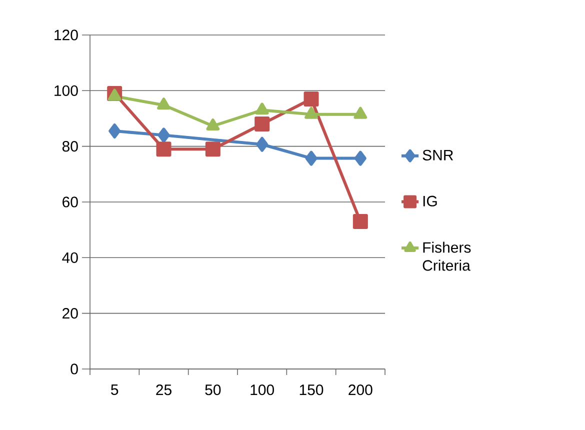 This screenshot has width=585, height=430. Describe the element at coordinates (213, 390) in the screenshot. I see `x-tick-label: 50` at that location.